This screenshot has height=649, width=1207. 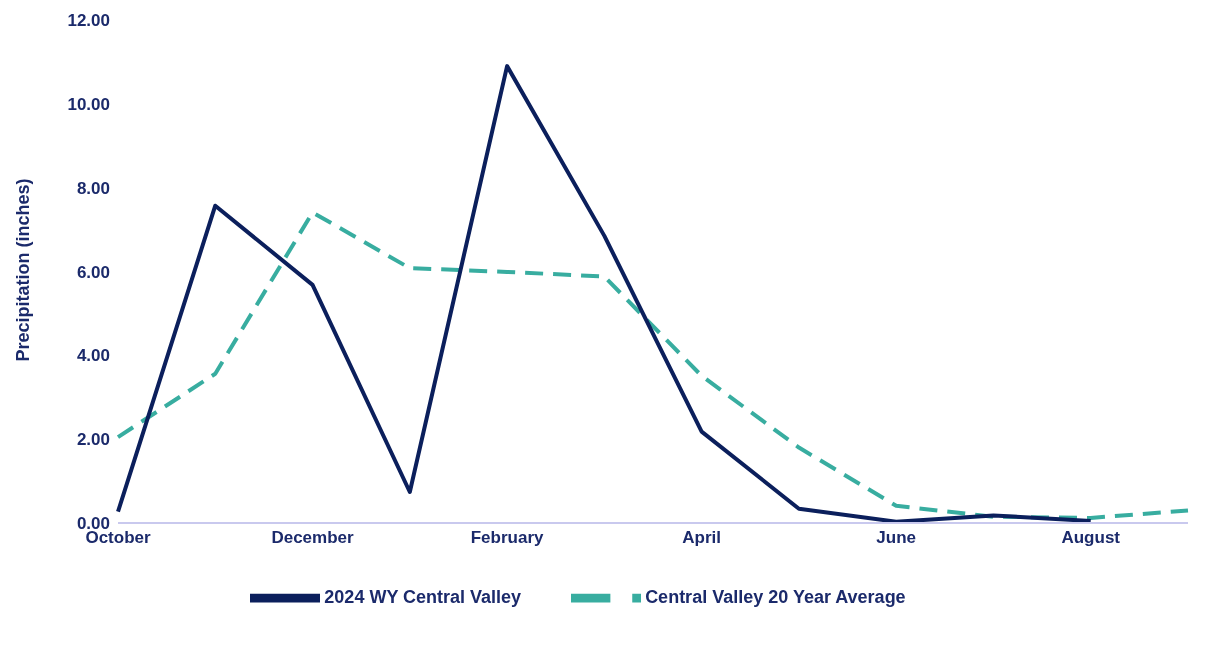 I want to click on y-tick-label: 2.00, so click(x=93, y=440).